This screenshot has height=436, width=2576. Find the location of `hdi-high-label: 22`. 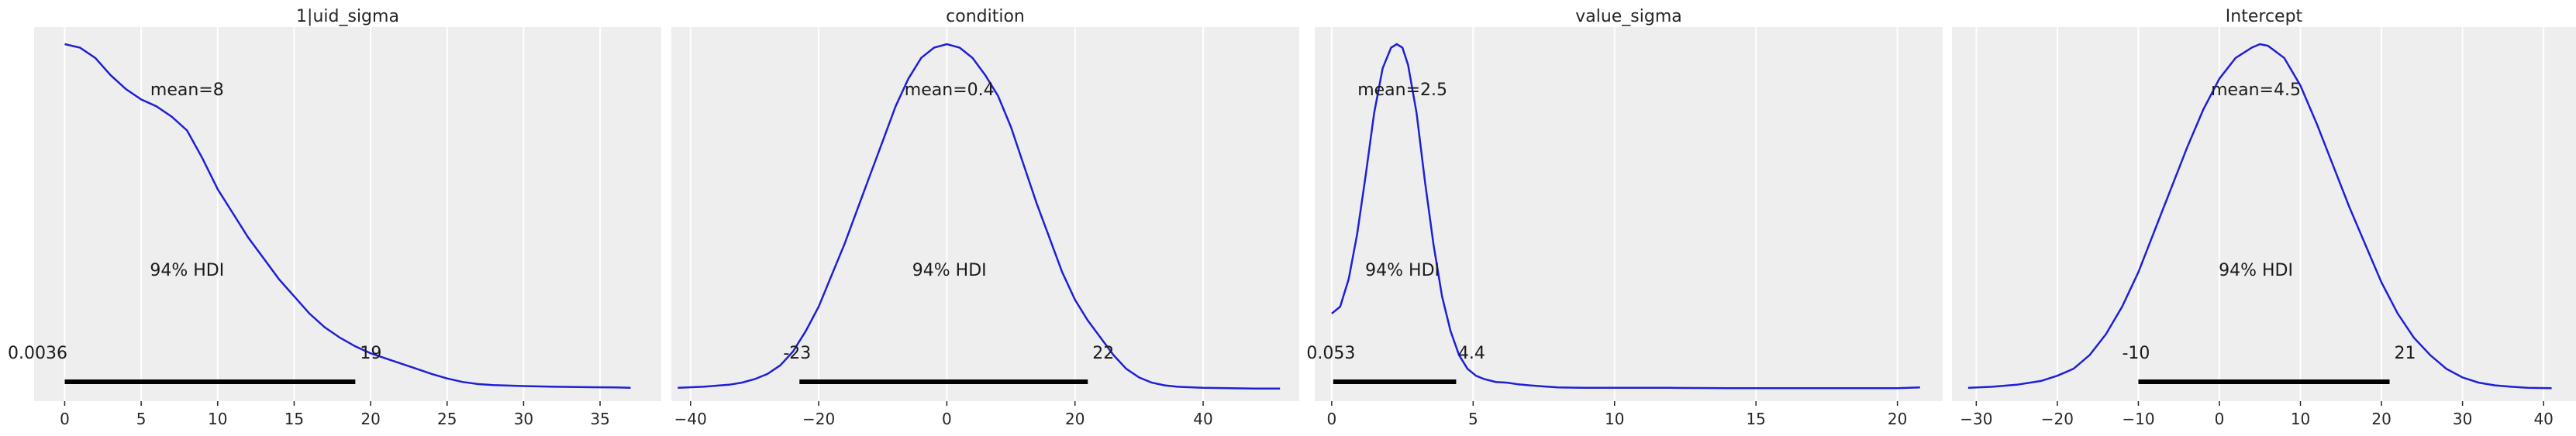

hdi-high-label: 22 is located at coordinates (1103, 353).